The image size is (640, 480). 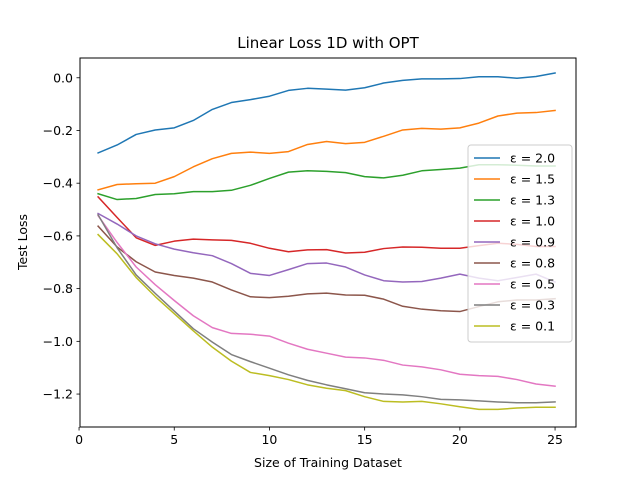 I want to click on legend-label-7: ε = 0.3, so click(x=532, y=305).